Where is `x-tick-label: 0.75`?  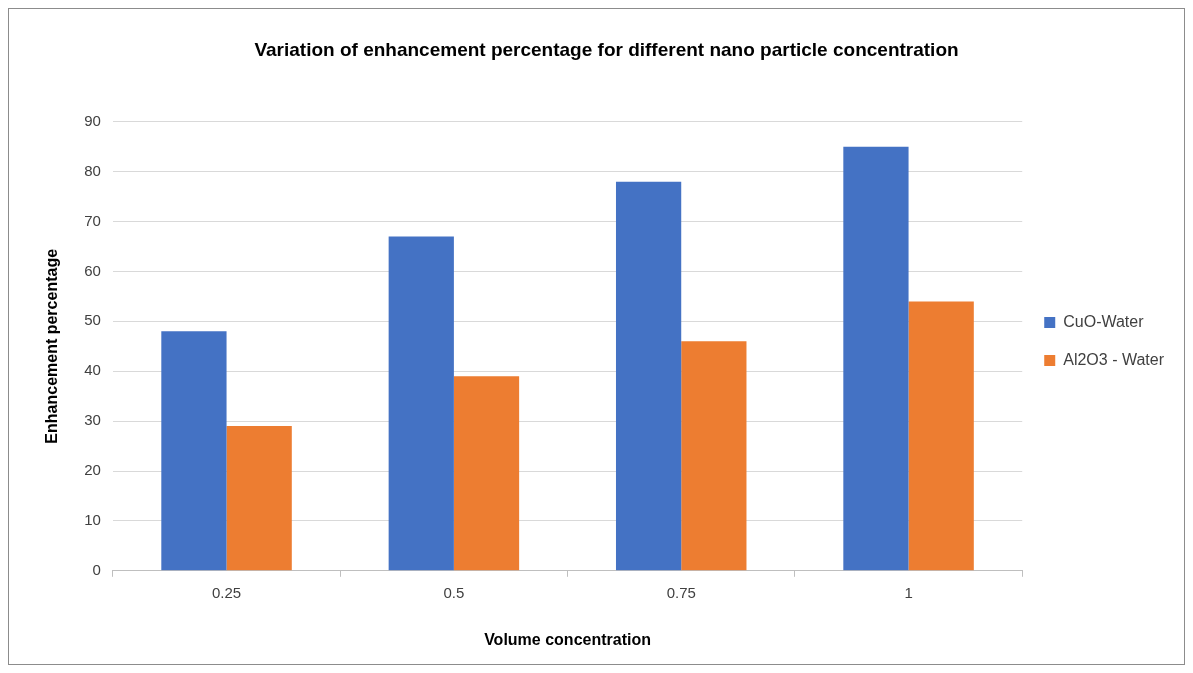
x-tick-label: 0.75 is located at coordinates (681, 592).